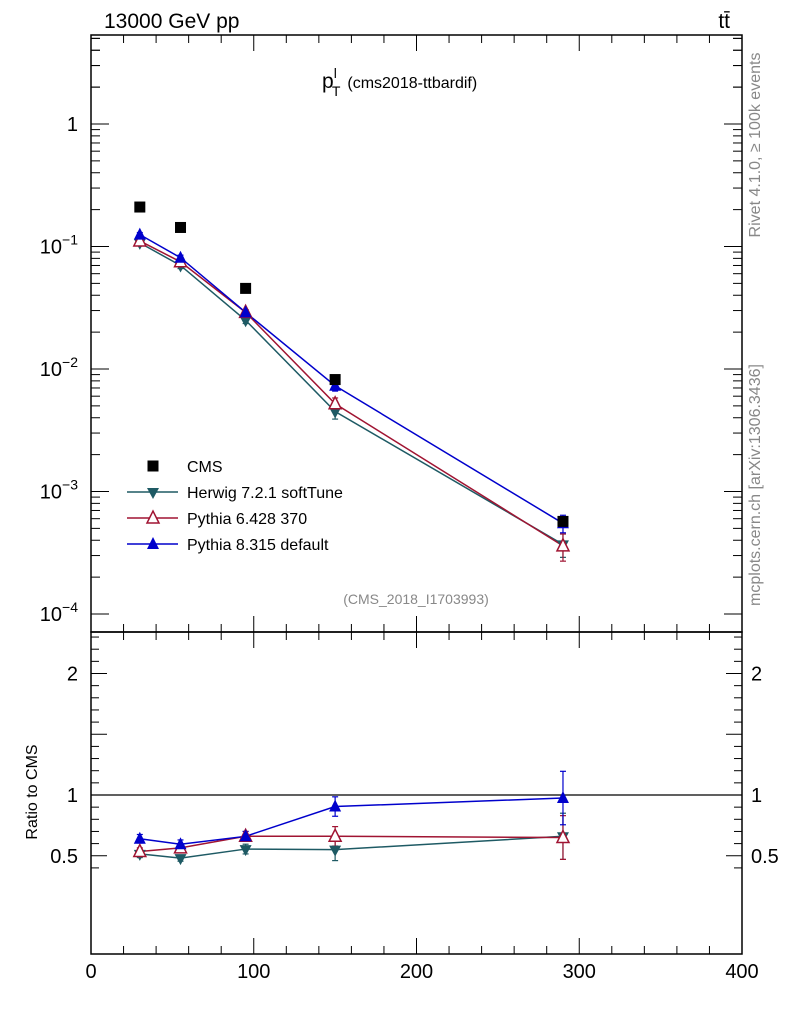 Image resolution: width=786 pixels, height=1024 pixels. Describe the element at coordinates (756, 796) in the screenshot. I see `ratio-y-tick-label-right: 1` at that location.